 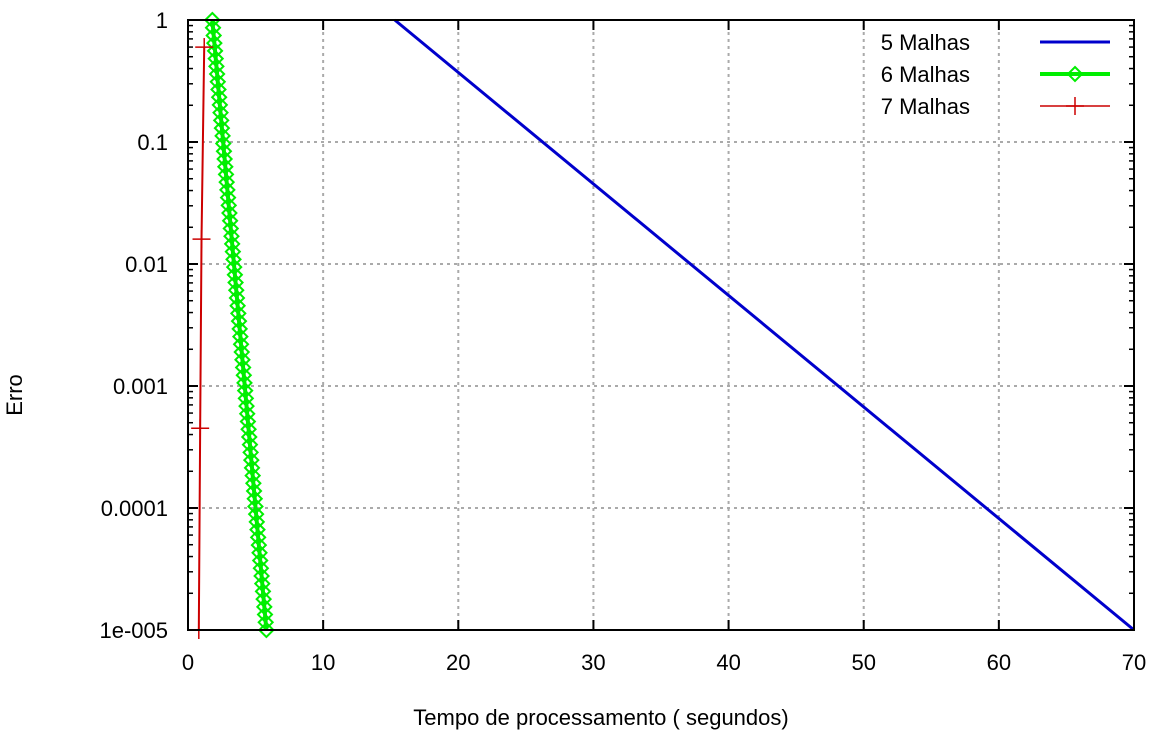 What do you see at coordinates (14, 395) in the screenshot?
I see `y-axis-title: Erro` at bounding box center [14, 395].